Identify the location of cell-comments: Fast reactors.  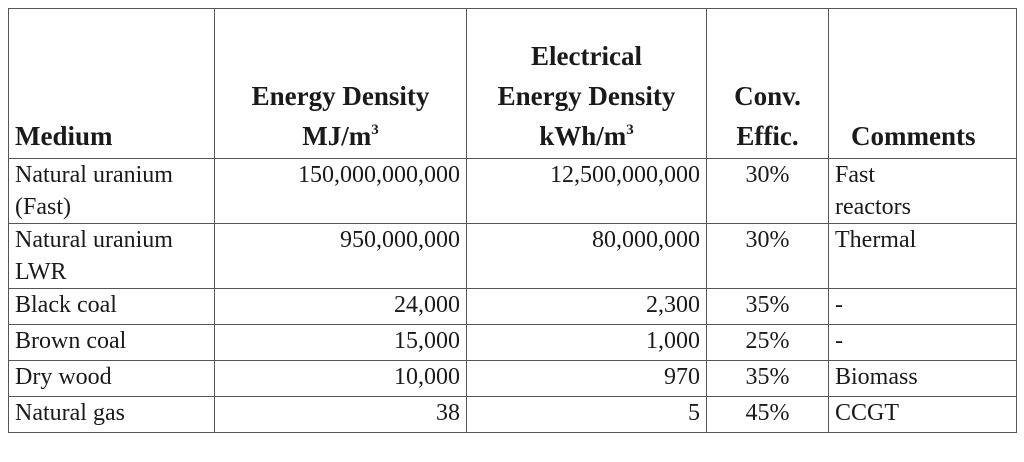
(922, 191).